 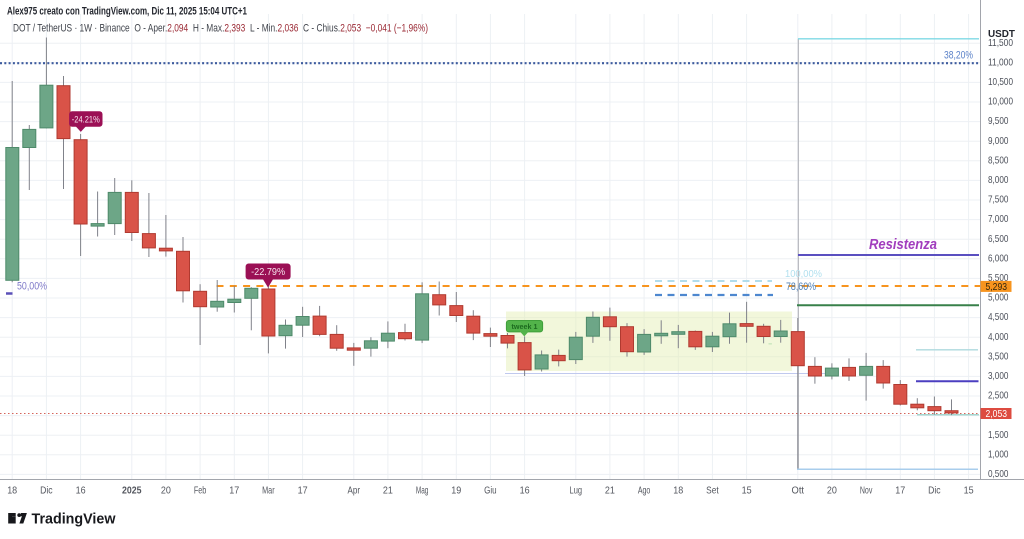 I want to click on svg-text: 10,500, so click(x=1000, y=82).